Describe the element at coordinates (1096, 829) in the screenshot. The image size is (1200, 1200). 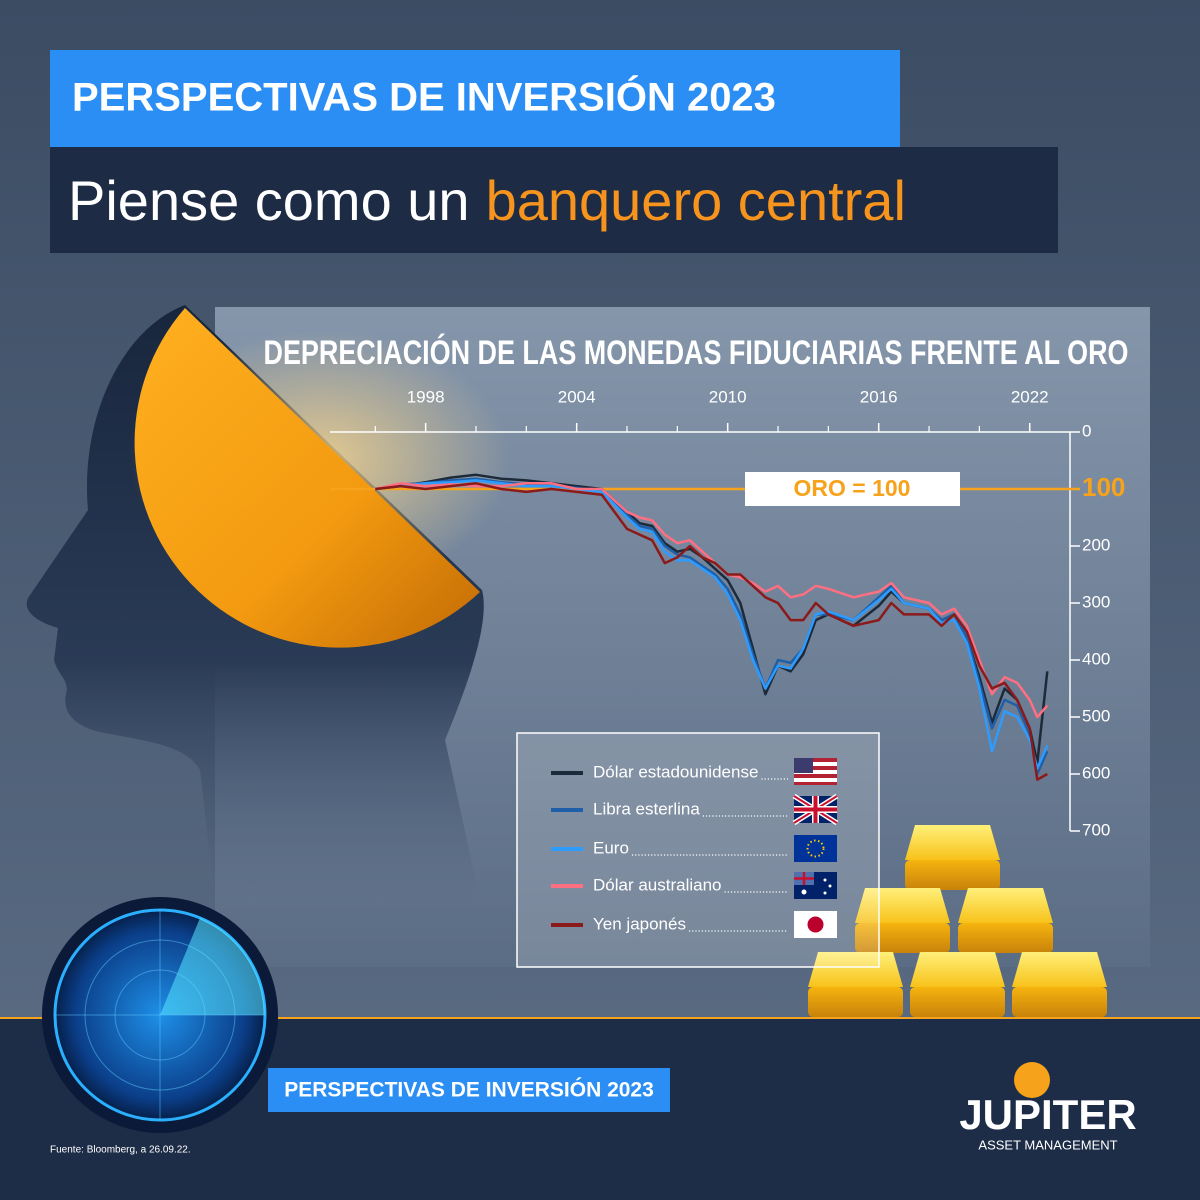
I see `y-tick-label: 700` at that location.